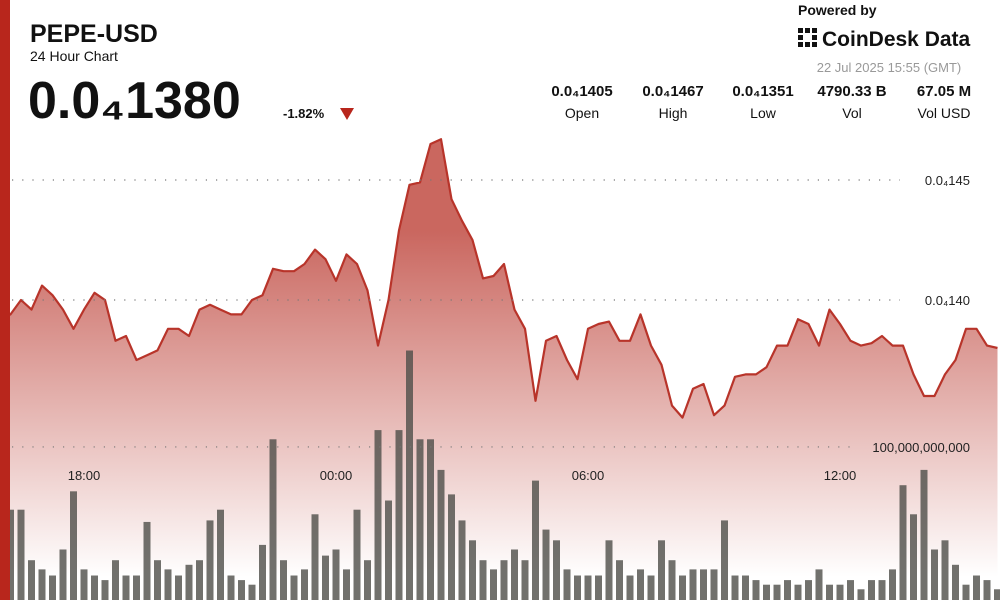 The height and width of the screenshot is (600, 1000). I want to click on stat-label: Vol USD, so click(944, 113).